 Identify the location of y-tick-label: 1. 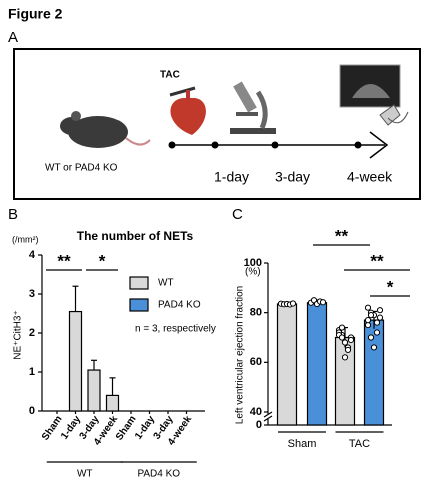
(32, 372).